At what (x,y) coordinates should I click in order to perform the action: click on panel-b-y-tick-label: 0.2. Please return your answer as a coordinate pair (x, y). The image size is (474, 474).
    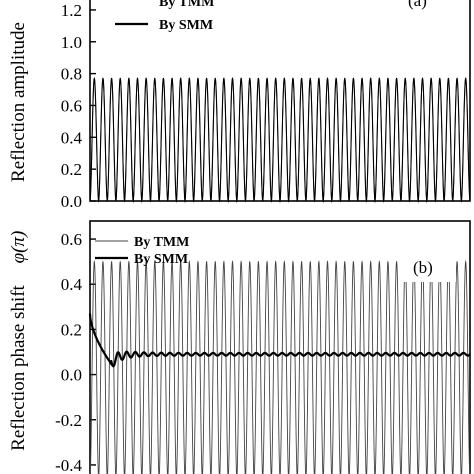
    Looking at the image, I should click on (71, 329).